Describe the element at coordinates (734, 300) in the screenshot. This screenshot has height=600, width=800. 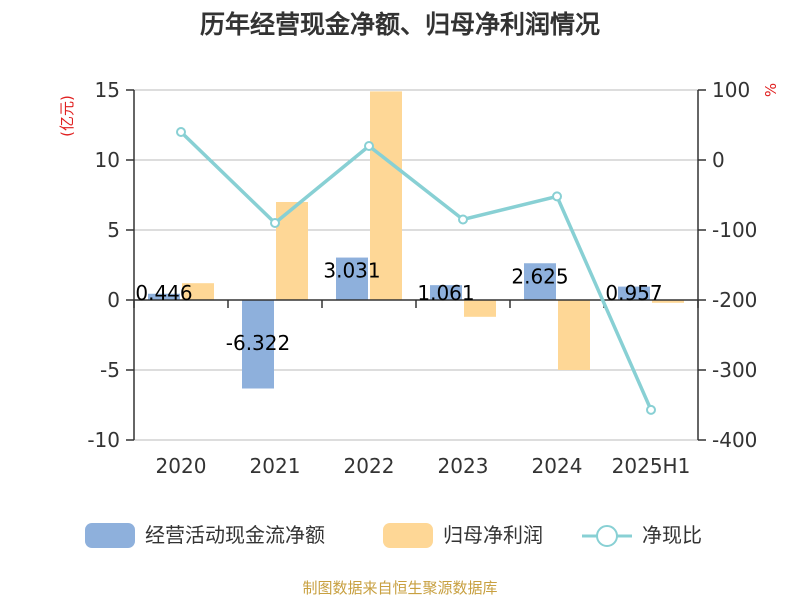
I see `y-right-tick-label: -200` at that location.